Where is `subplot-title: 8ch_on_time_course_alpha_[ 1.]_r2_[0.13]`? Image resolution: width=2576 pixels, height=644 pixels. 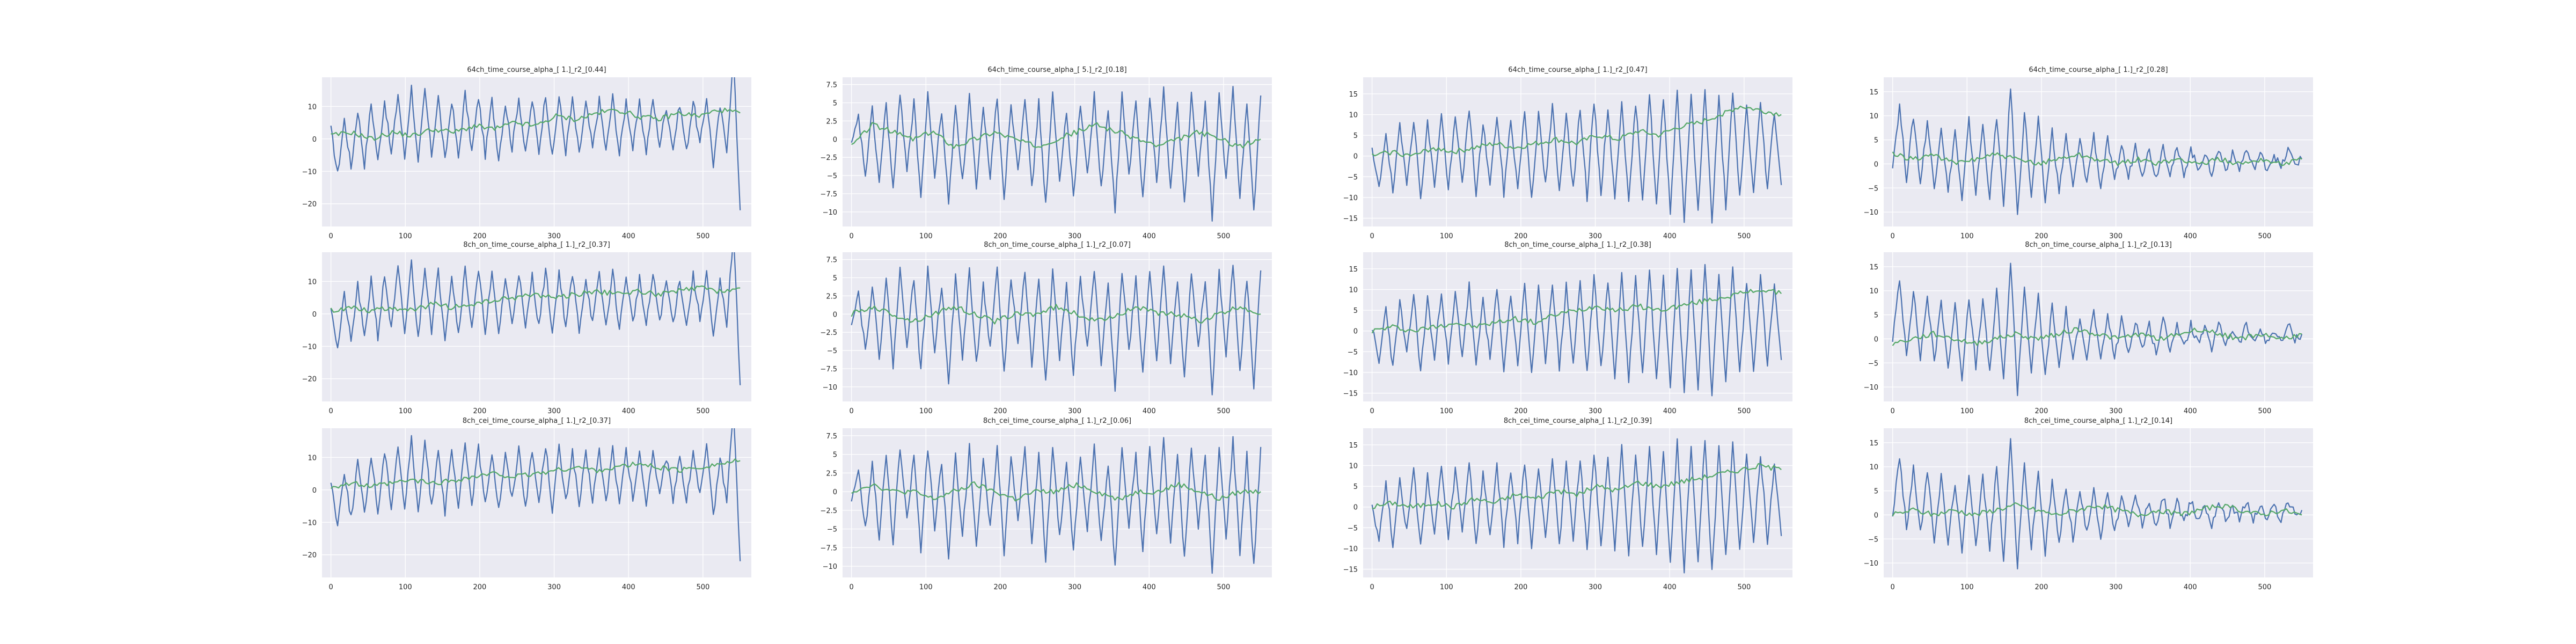 subplot-title: 8ch_on_time_course_alpha_[ 1.]_r2_[0.13] is located at coordinates (2098, 245).